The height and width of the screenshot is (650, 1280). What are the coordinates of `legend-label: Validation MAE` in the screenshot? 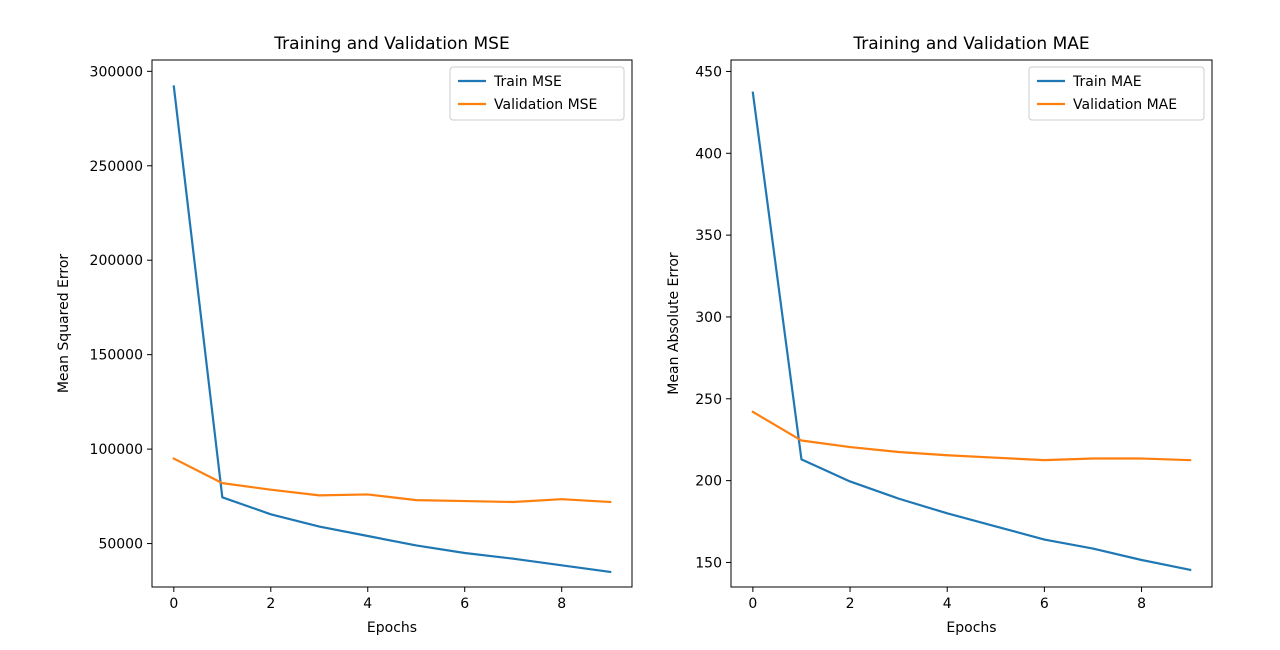 It's located at (1125, 105).